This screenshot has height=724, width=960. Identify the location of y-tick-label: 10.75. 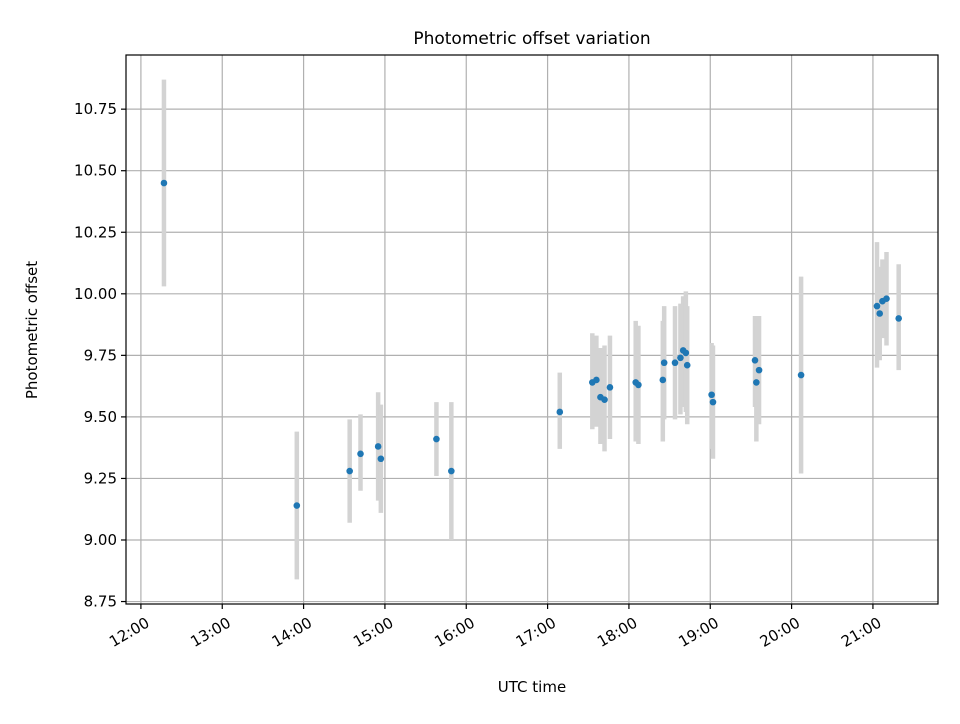
(95, 109).